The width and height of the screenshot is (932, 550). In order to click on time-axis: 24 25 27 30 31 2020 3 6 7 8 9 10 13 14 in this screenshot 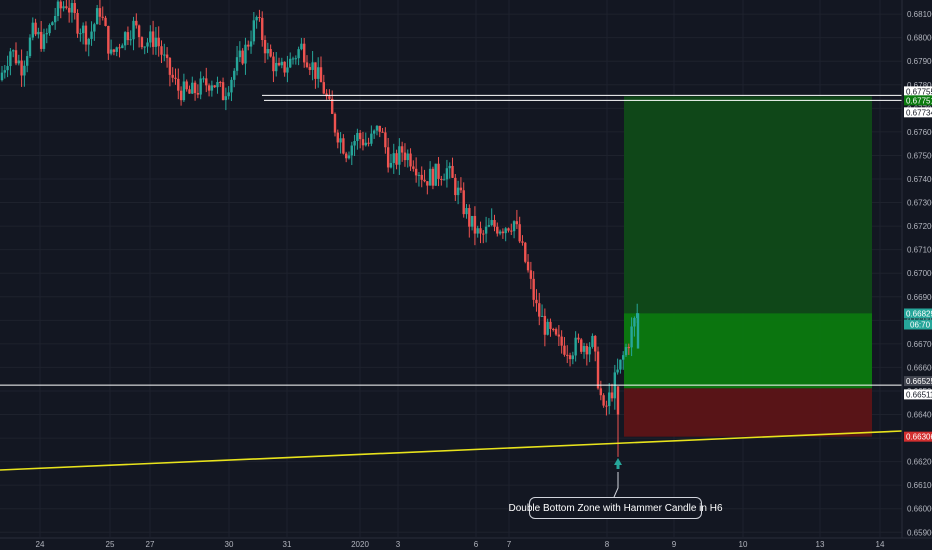, I will do `click(460, 544)`.